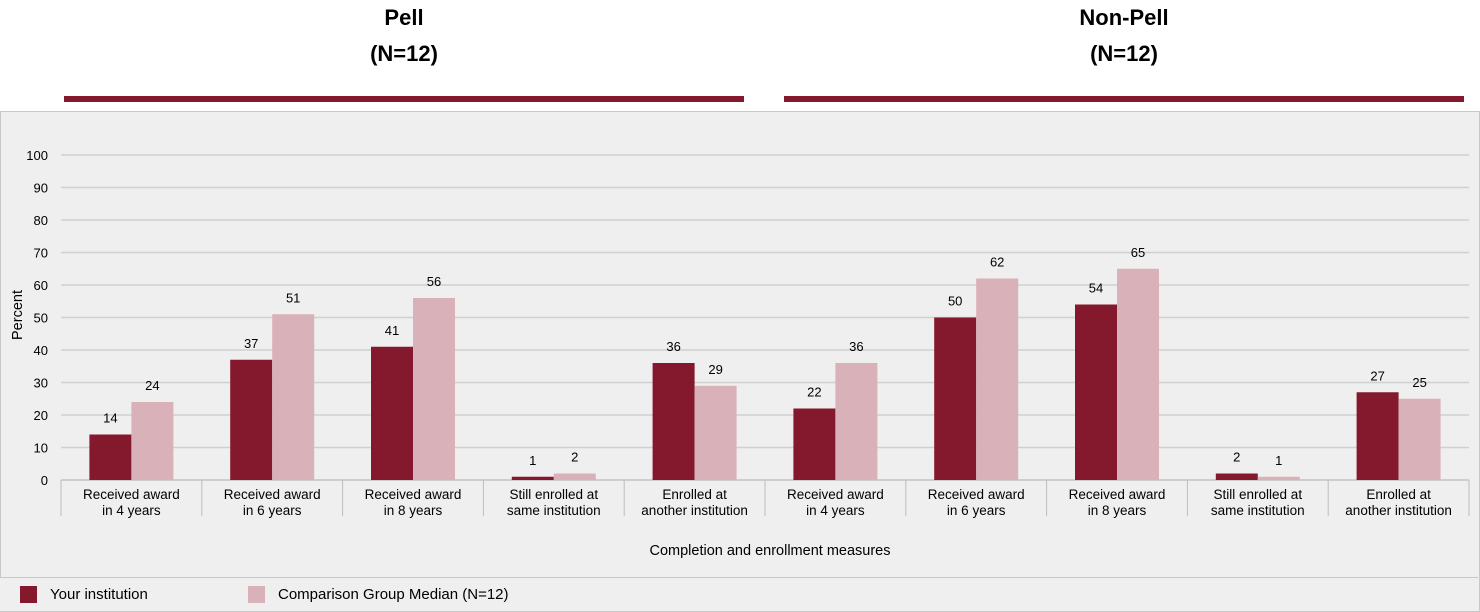 The width and height of the screenshot is (1480, 612). Describe the element at coordinates (955, 301) in the screenshot. I see `data-label: 50` at that location.